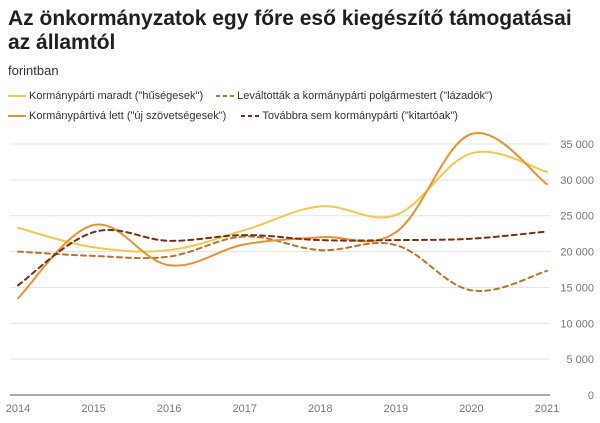 This screenshot has height=423, width=600. What do you see at coordinates (547, 409) in the screenshot?
I see `x-tick-label: 2021` at bounding box center [547, 409].